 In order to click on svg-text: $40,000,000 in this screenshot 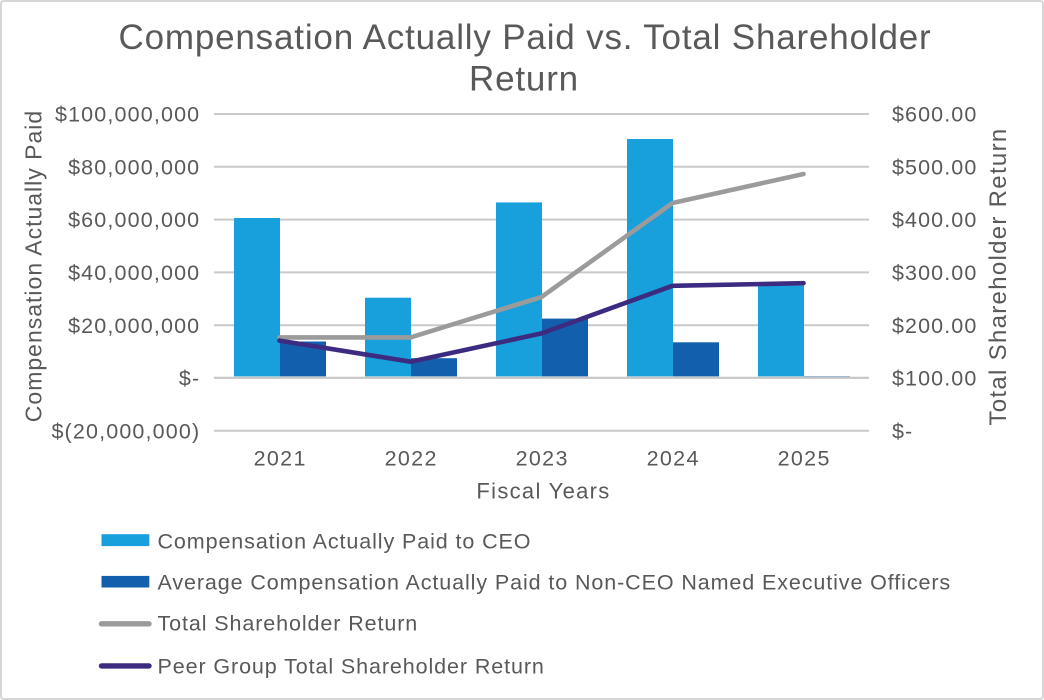, I will do `click(134, 273)`.